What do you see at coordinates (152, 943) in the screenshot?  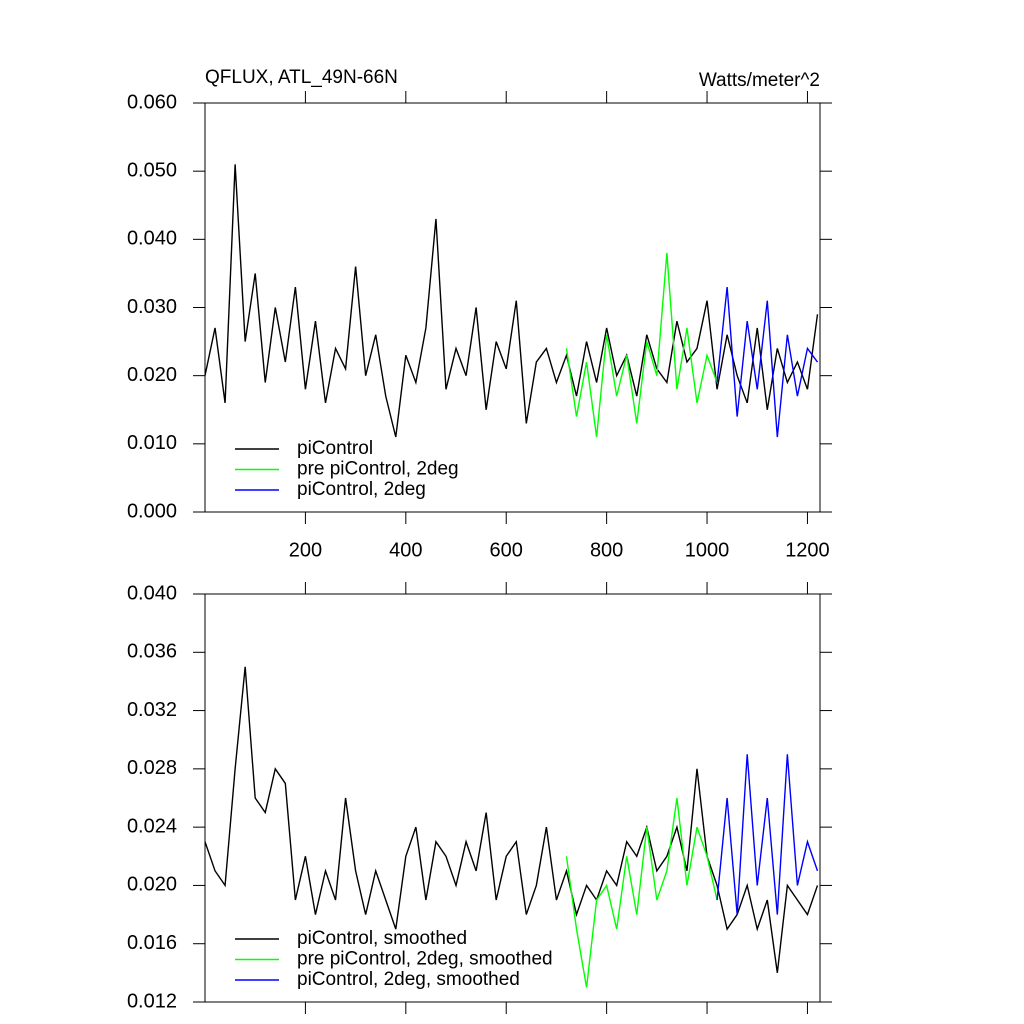 I see `y-tick-label: 0.016` at bounding box center [152, 943].